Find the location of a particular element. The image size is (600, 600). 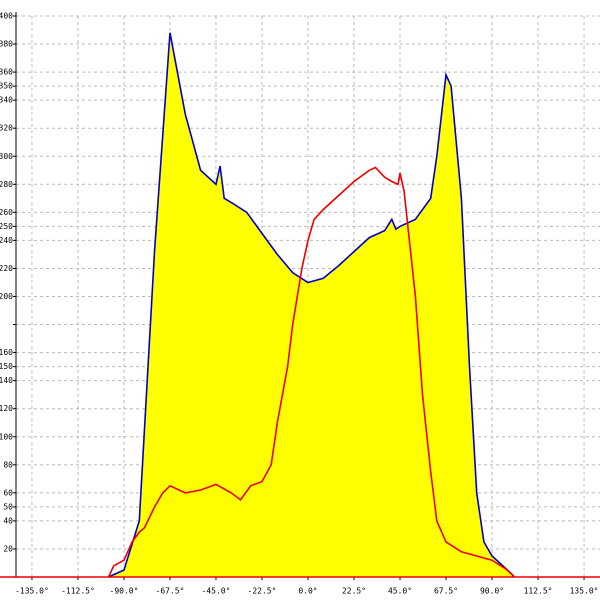

y-tick-label: 240 is located at coordinates (6, 240).